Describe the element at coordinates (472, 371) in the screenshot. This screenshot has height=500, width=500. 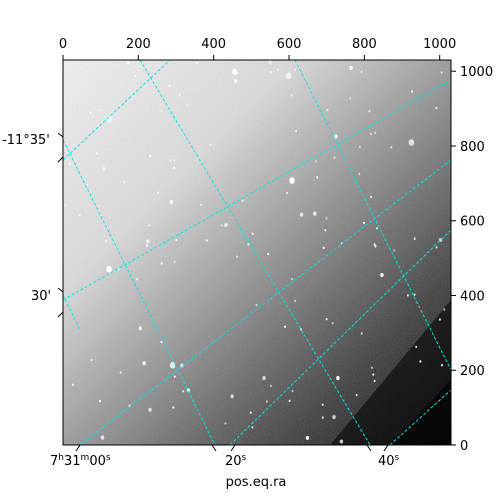
I see `right-tick-label-1: 200` at that location.